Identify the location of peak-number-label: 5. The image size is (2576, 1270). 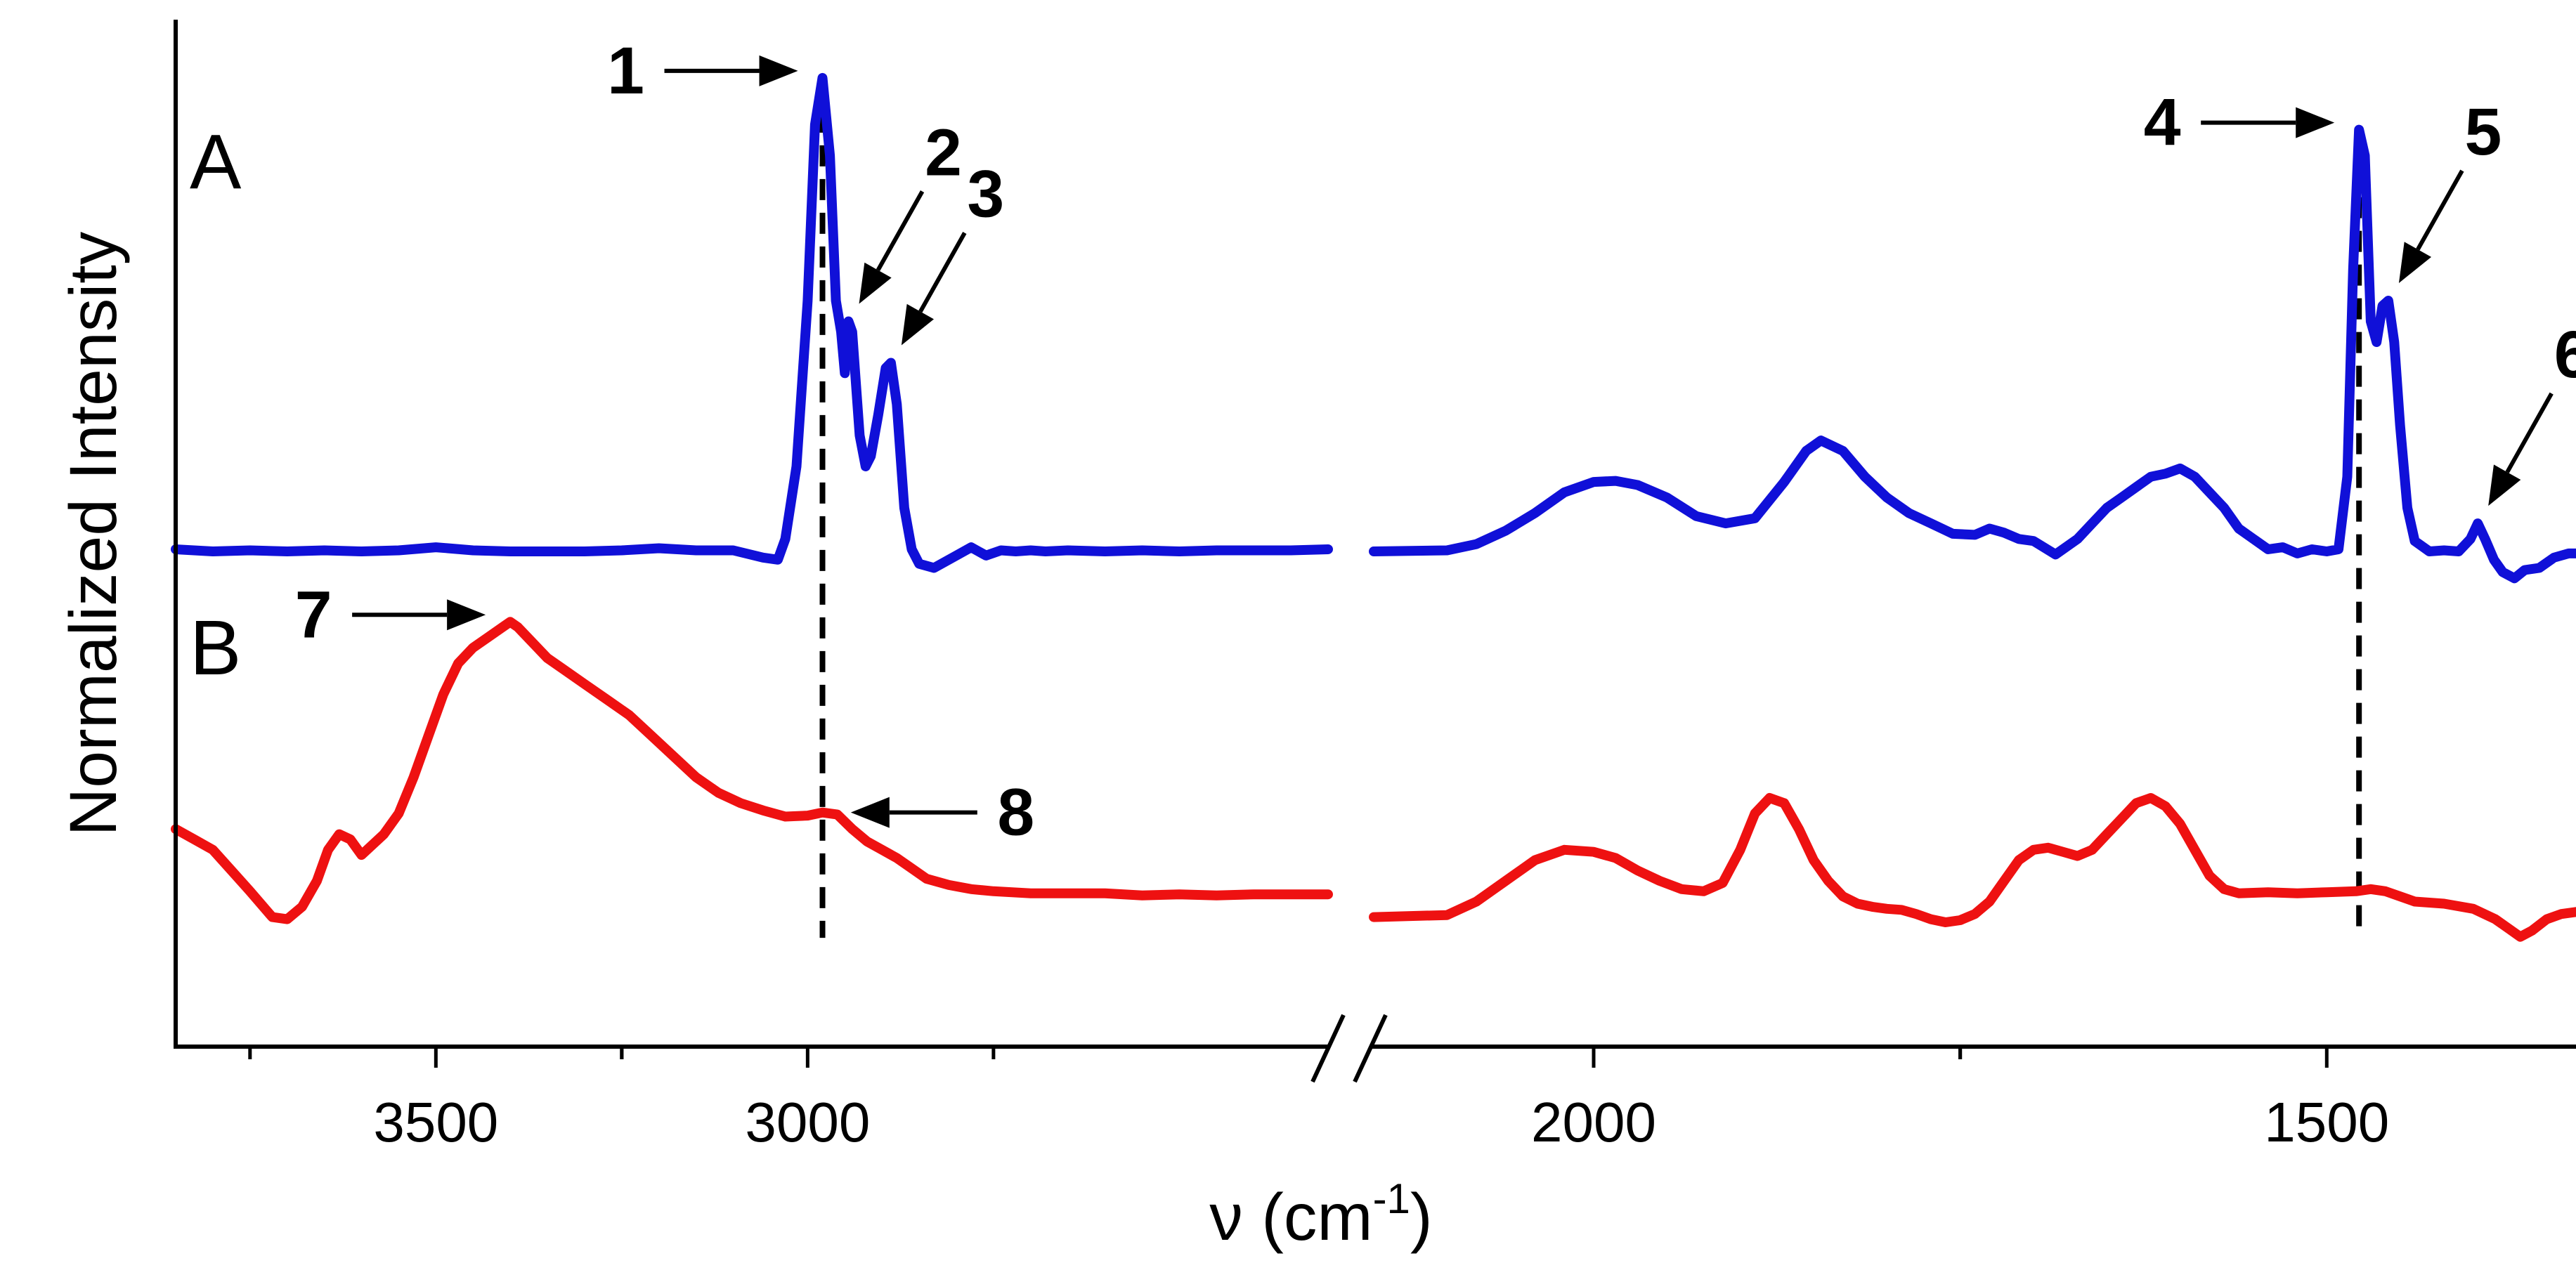
(2483, 132).